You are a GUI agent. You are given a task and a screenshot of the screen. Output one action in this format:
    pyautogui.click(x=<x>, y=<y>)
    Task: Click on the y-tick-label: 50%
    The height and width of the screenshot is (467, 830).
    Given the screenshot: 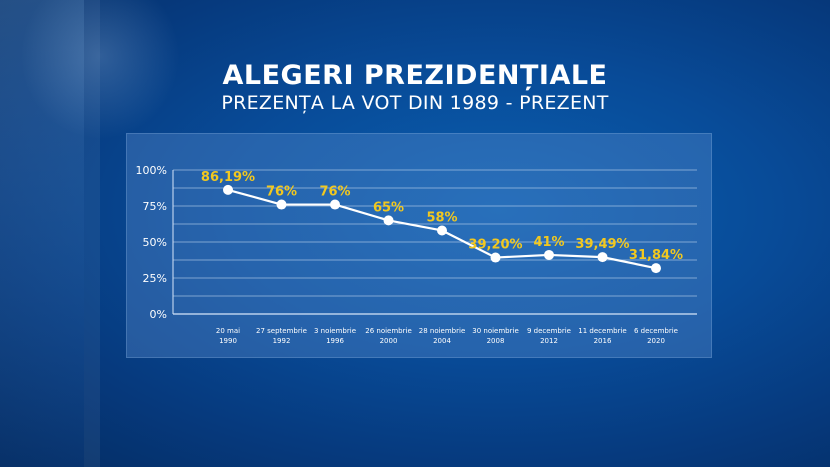 What is the action you would take?
    pyautogui.click(x=155, y=242)
    